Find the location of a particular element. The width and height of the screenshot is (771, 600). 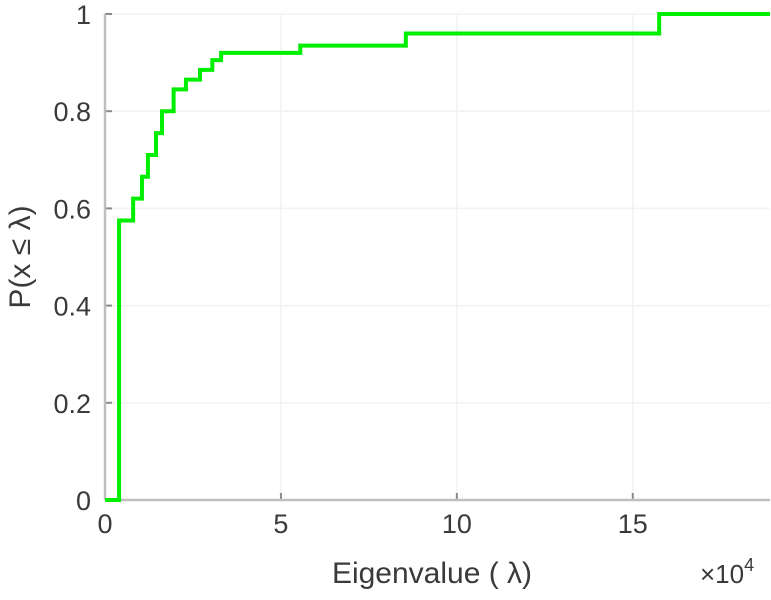

x-axis-multiplier-exponent: 4 is located at coordinates (749, 565).